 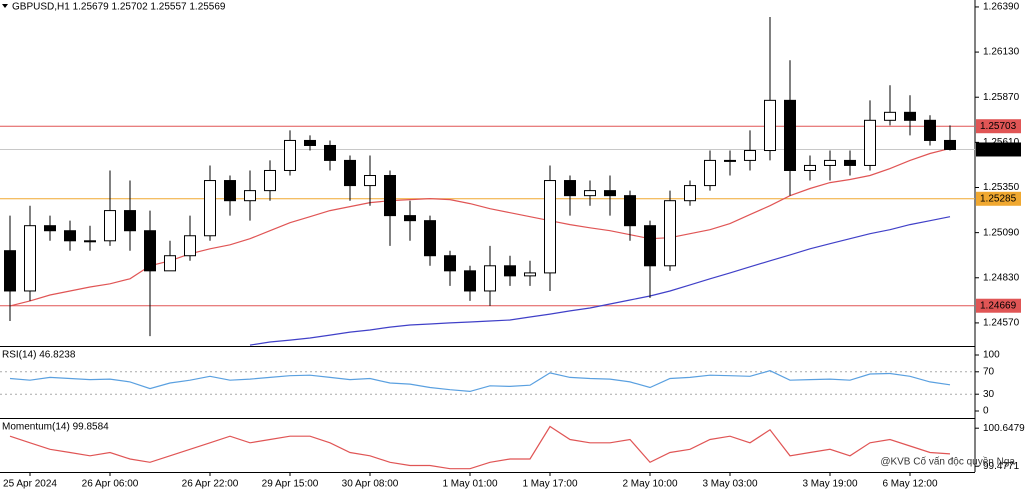 What do you see at coordinates (989, 394) in the screenshot?
I see `y-tick-label: 30` at bounding box center [989, 394].